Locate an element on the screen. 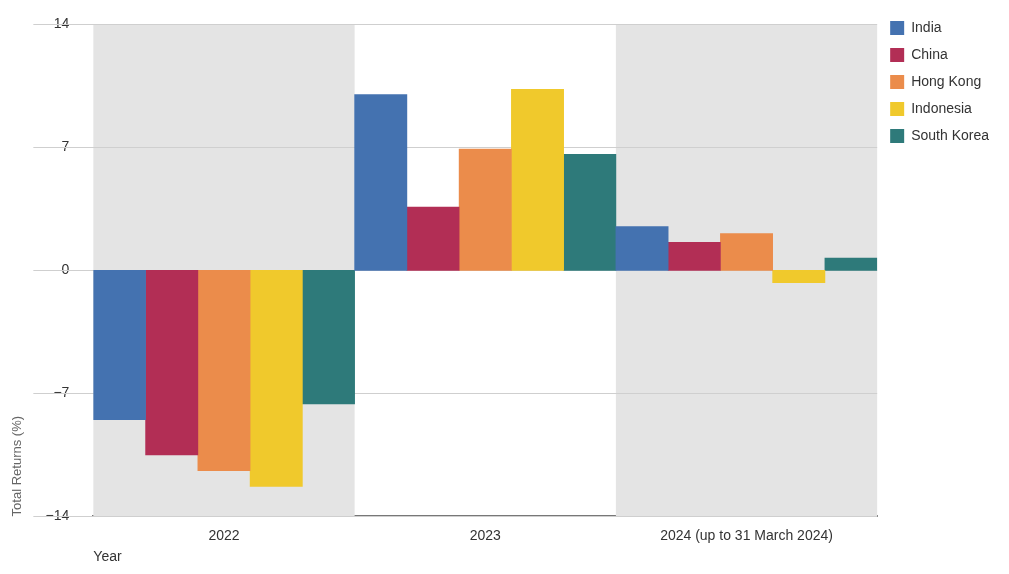 The image size is (1009, 574). x-axis-title: Year is located at coordinates (107, 556).